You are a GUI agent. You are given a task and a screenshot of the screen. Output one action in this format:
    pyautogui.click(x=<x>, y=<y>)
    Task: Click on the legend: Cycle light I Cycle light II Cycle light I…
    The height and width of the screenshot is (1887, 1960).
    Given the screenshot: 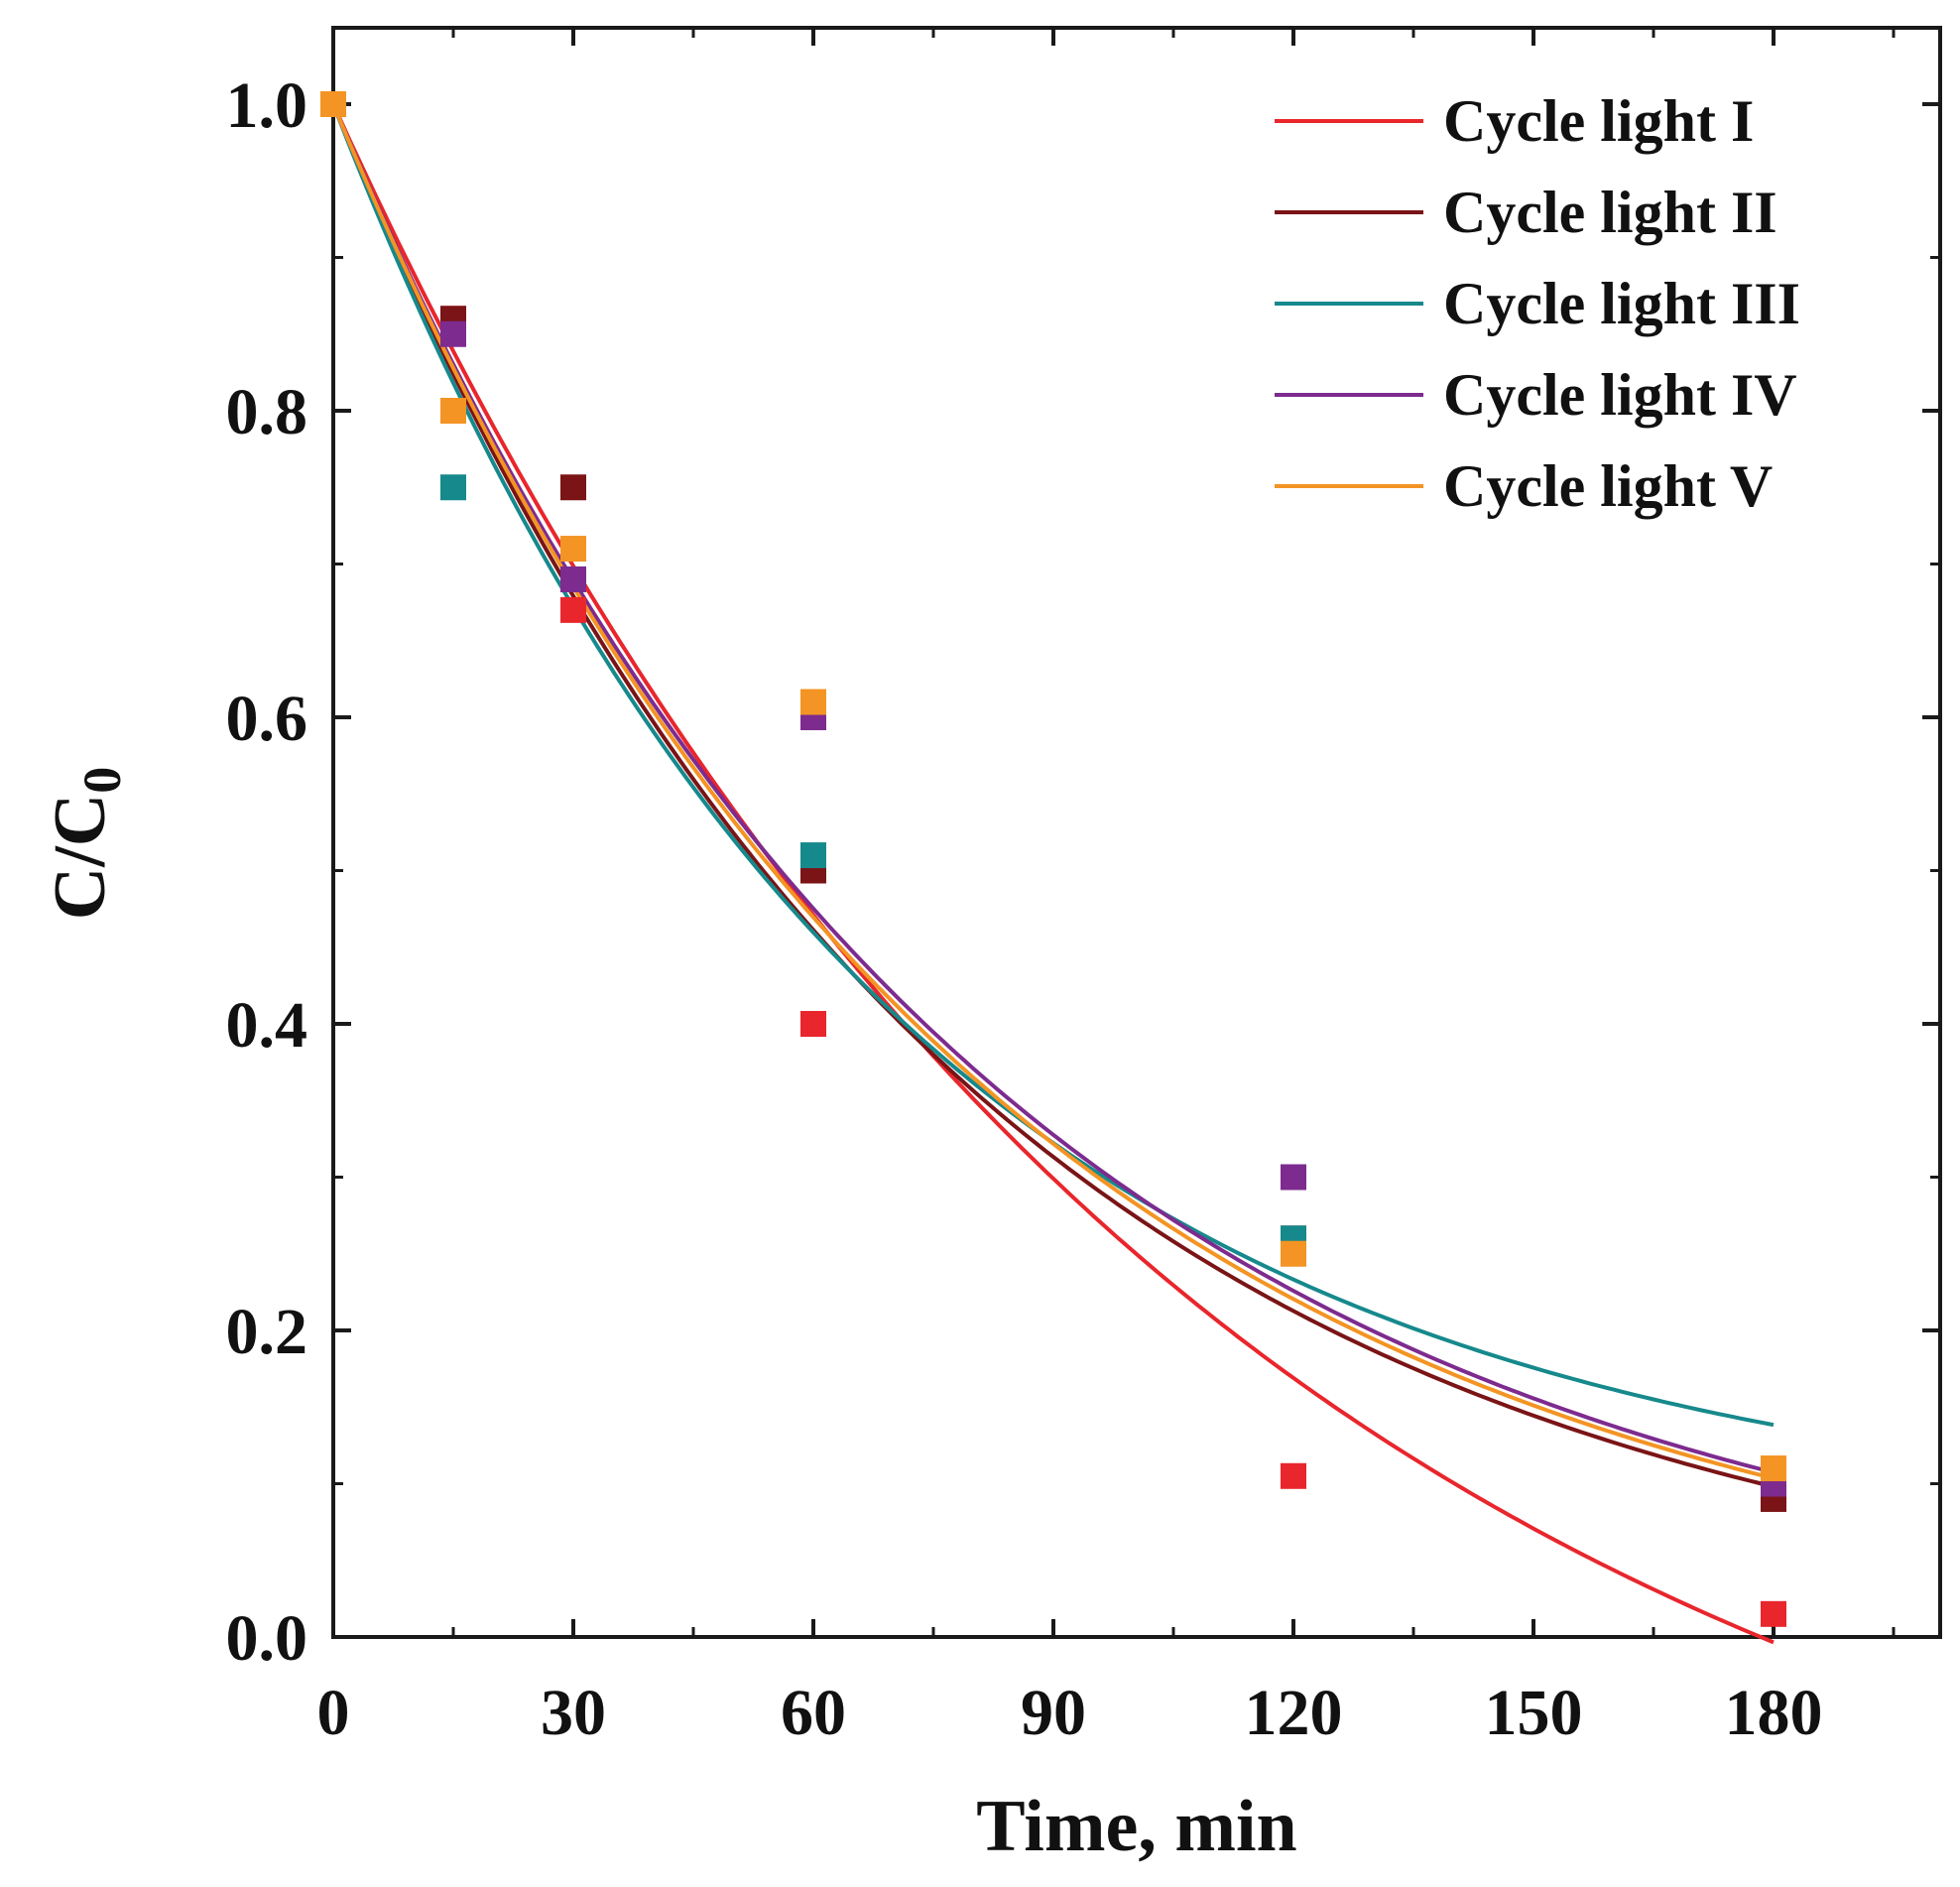 What is the action you would take?
    pyautogui.click(x=1538, y=303)
    